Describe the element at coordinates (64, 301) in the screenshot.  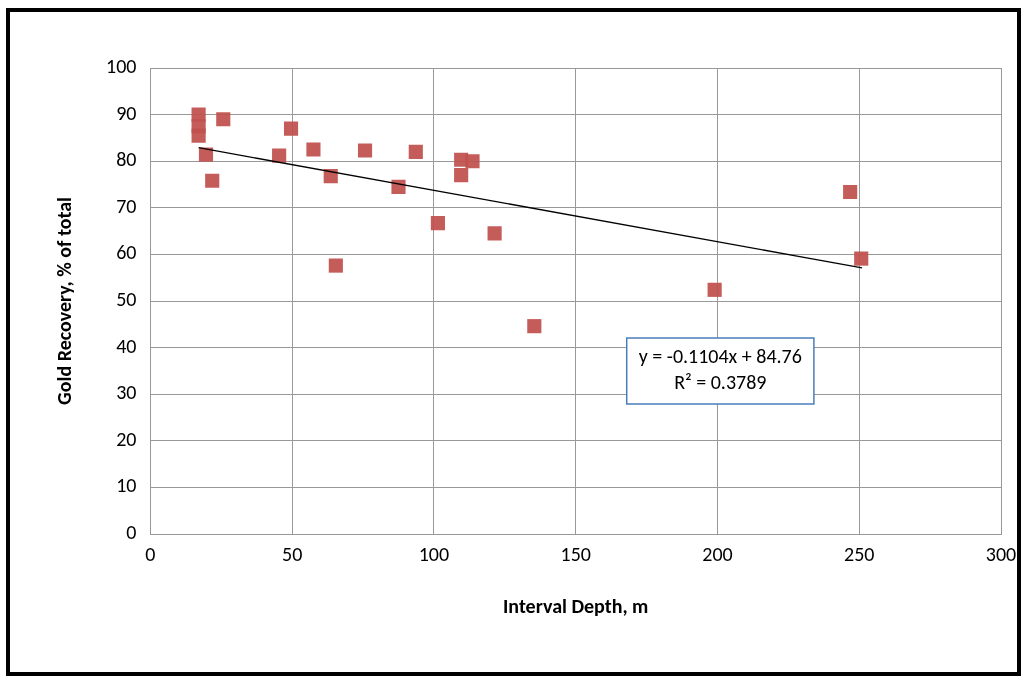
I see `y-axis-title: Gold Recovery, % of total` at that location.